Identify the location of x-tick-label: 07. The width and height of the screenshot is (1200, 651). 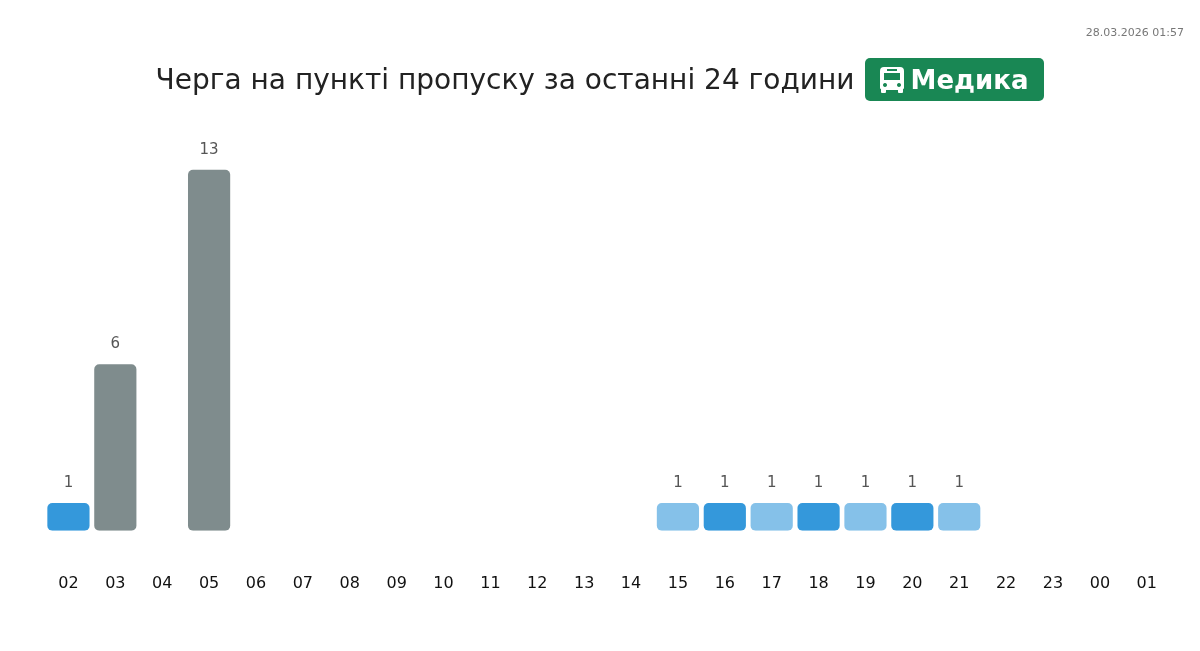
(303, 582).